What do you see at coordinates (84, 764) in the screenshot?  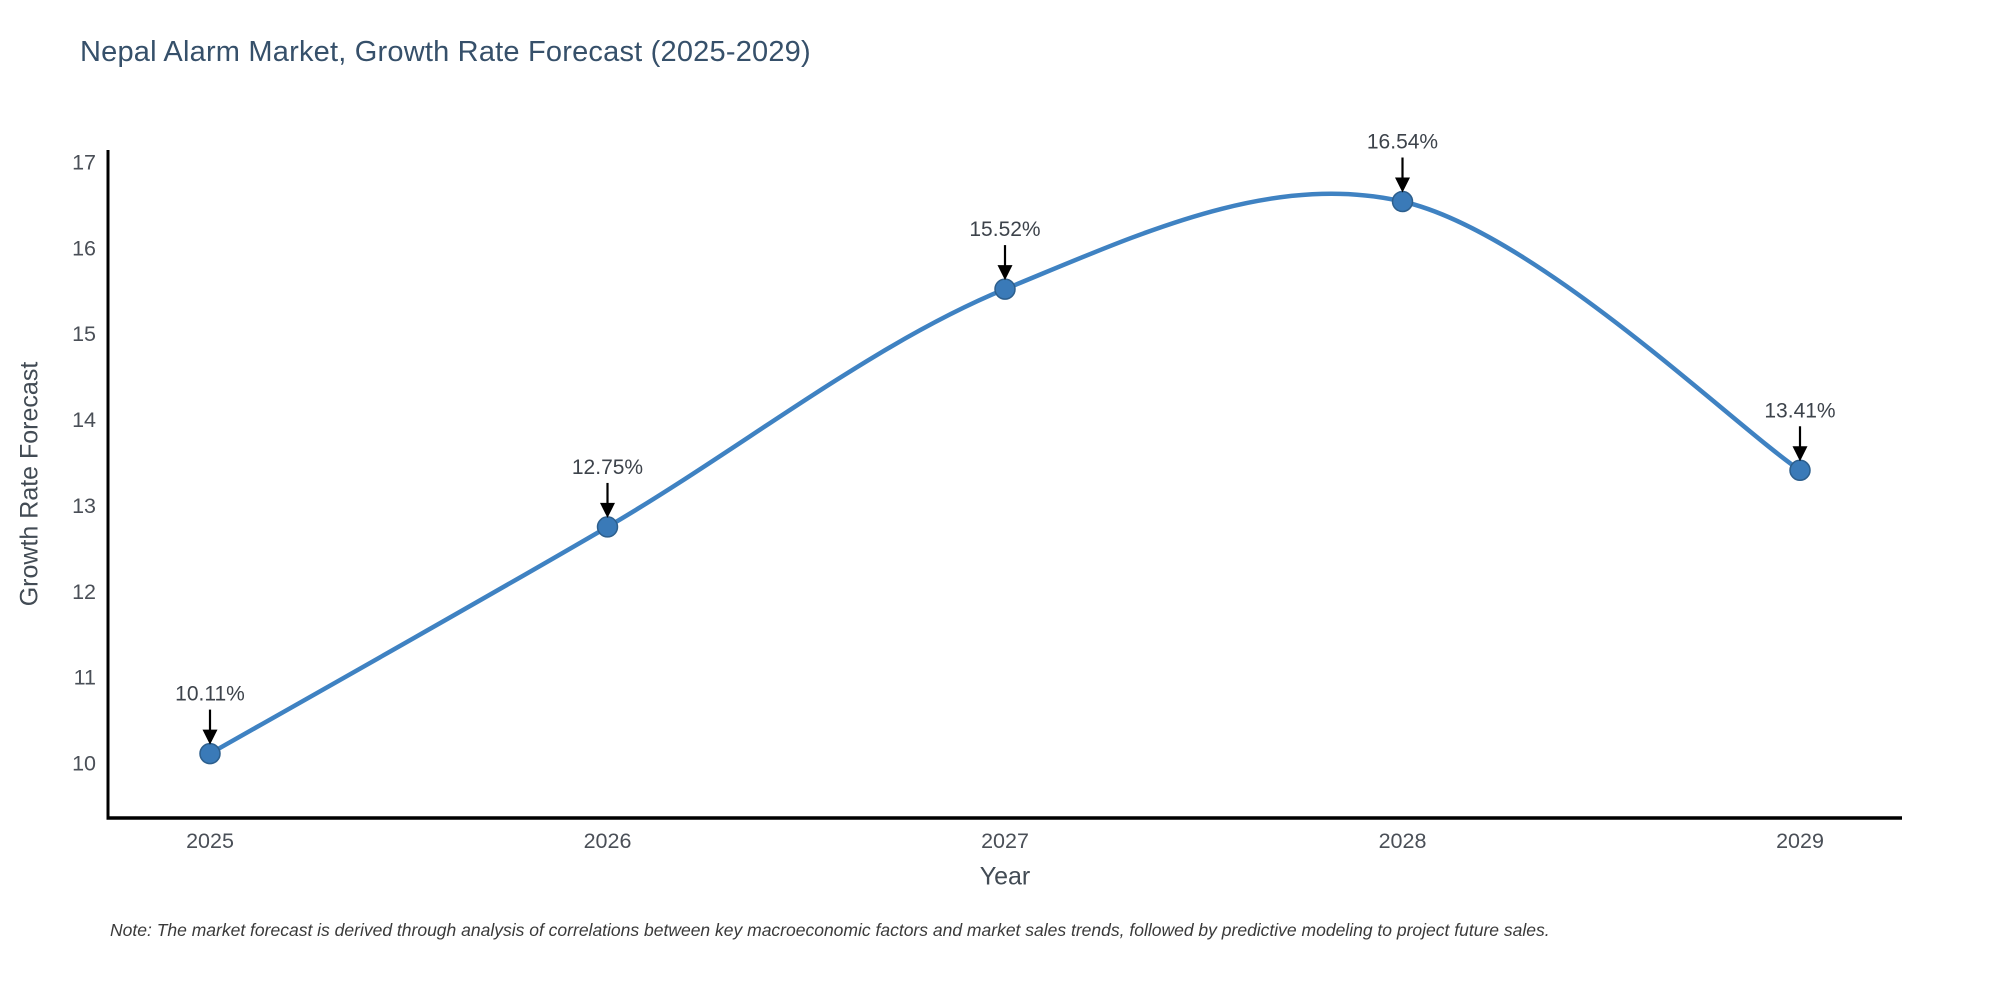 I see `y-tick-label: 10` at bounding box center [84, 764].